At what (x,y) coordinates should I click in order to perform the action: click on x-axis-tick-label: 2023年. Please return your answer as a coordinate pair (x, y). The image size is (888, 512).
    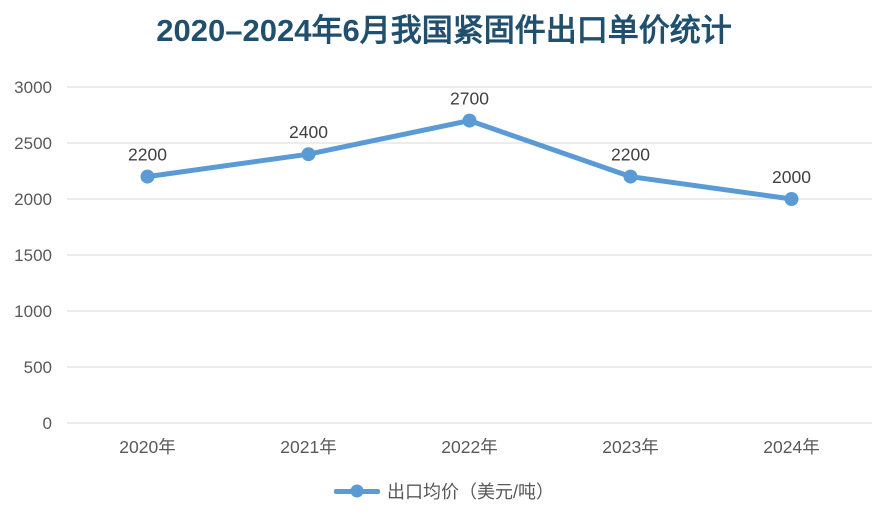
    Looking at the image, I should click on (630, 447).